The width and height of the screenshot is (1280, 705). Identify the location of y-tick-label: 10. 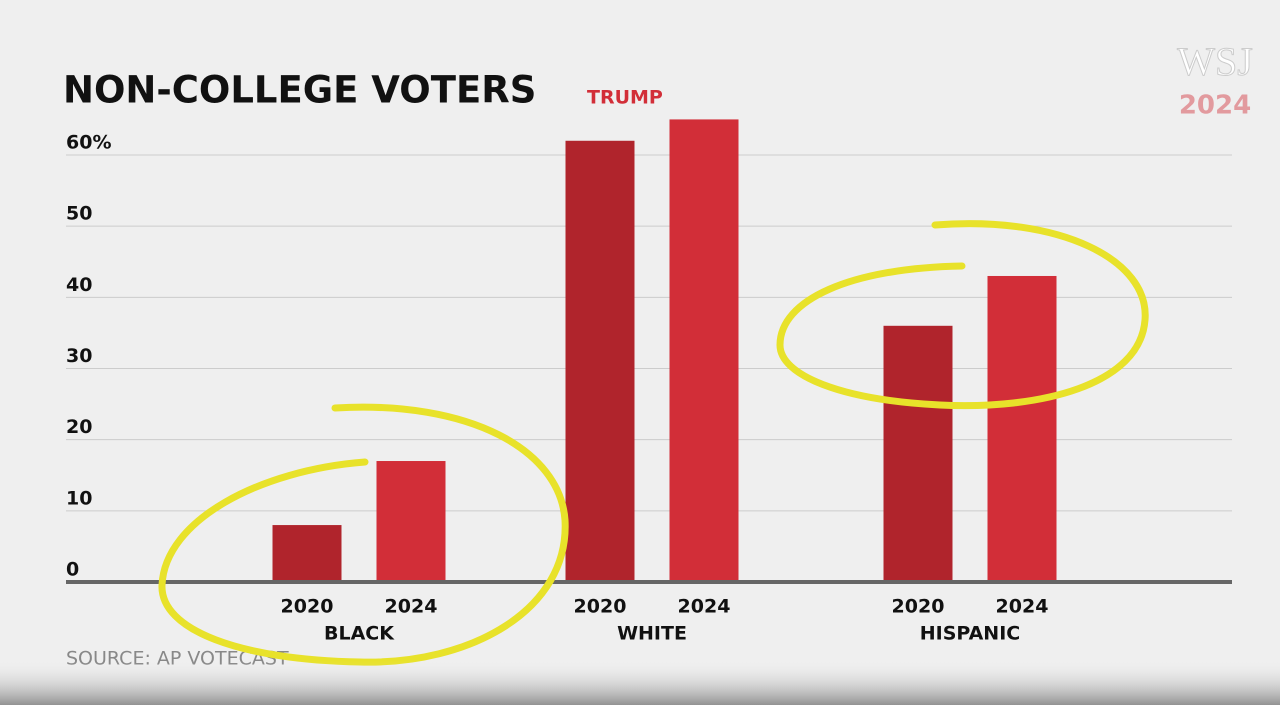
(79, 498).